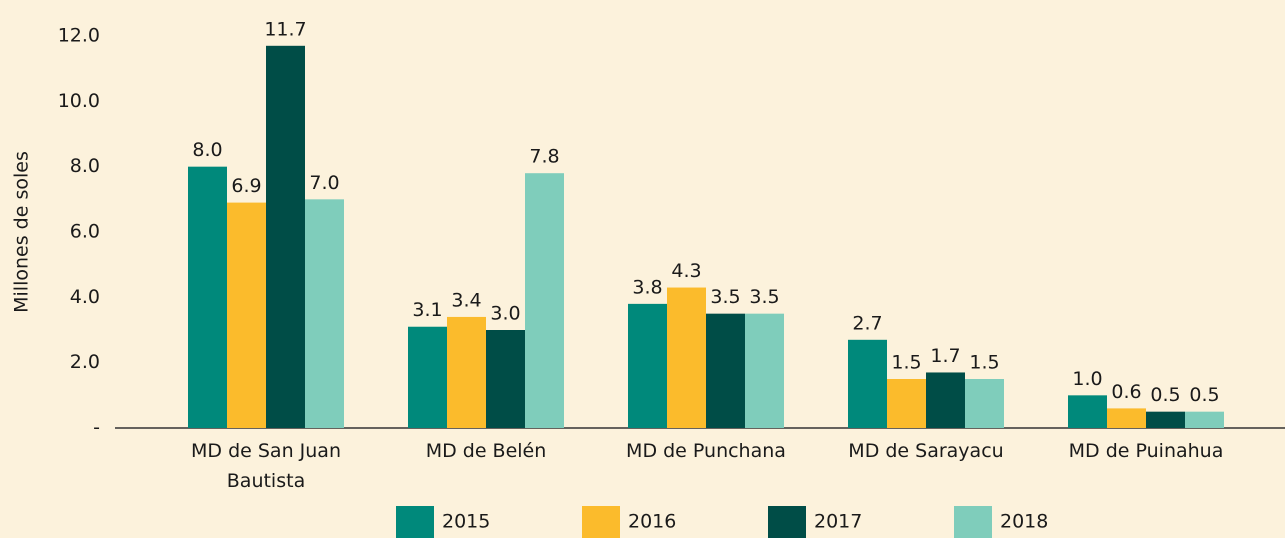 This screenshot has width=1285, height=538. What do you see at coordinates (486, 451) in the screenshot?
I see `x-tick-label: MD de Belén` at bounding box center [486, 451].